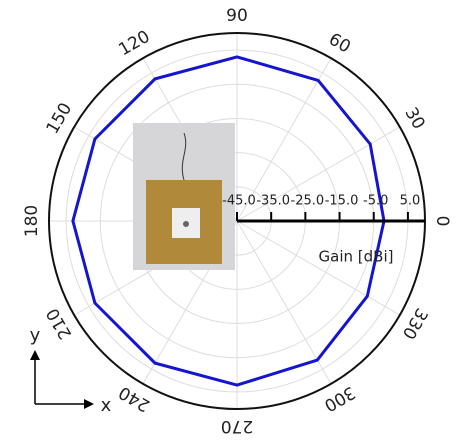  What do you see at coordinates (339, 43) in the screenshot?
I see `theta-tick-label: 60` at bounding box center [339, 43].